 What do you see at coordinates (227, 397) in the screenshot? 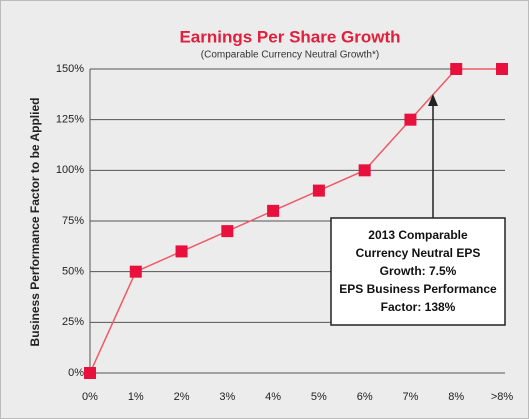
I see `x-tick-label: 3%` at bounding box center [227, 397].